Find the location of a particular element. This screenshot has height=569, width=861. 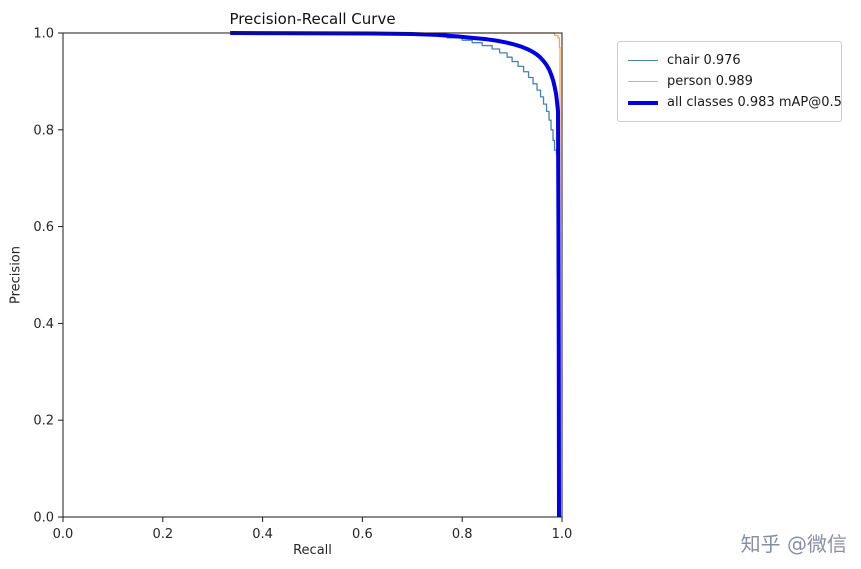

chart-title: Precision-Recall Curve is located at coordinates (312, 19).